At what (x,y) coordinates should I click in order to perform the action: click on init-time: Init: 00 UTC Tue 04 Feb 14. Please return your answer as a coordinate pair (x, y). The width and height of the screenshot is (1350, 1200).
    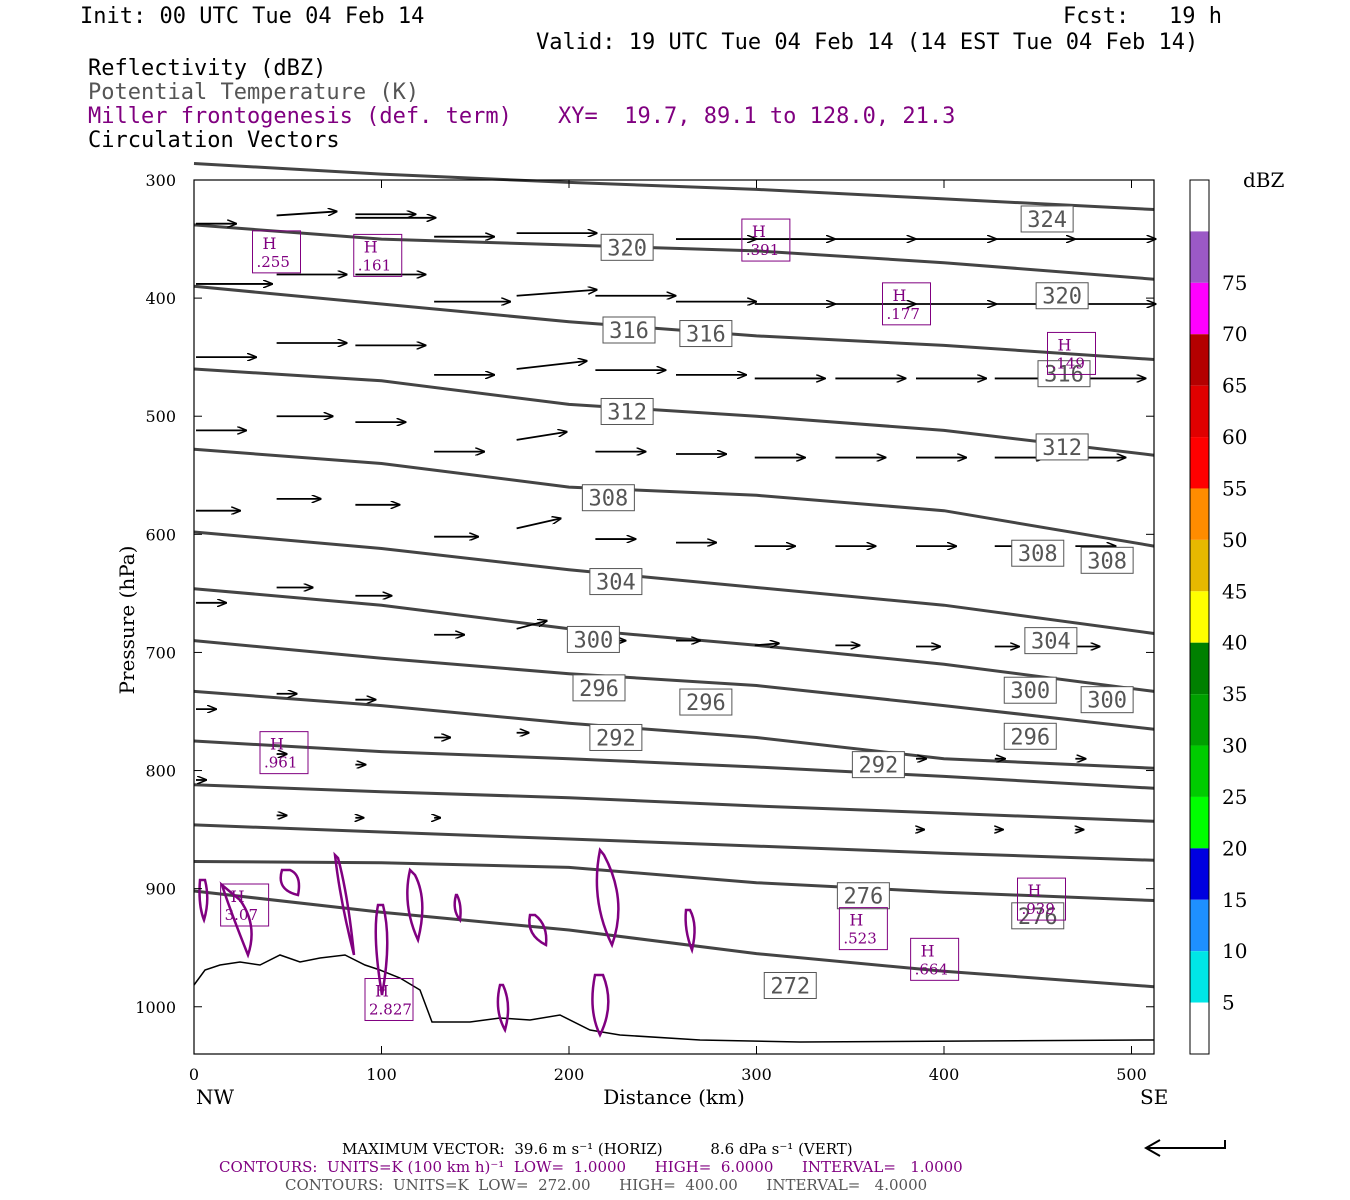
    Looking at the image, I should click on (252, 16).